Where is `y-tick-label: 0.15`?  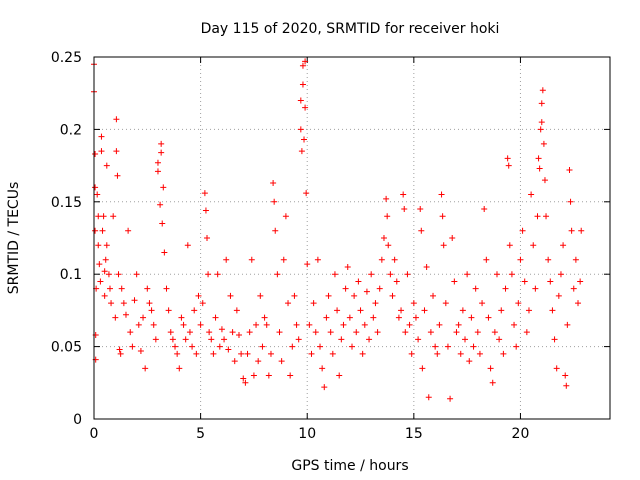 y-tick-label: 0.15 is located at coordinates (66, 203).